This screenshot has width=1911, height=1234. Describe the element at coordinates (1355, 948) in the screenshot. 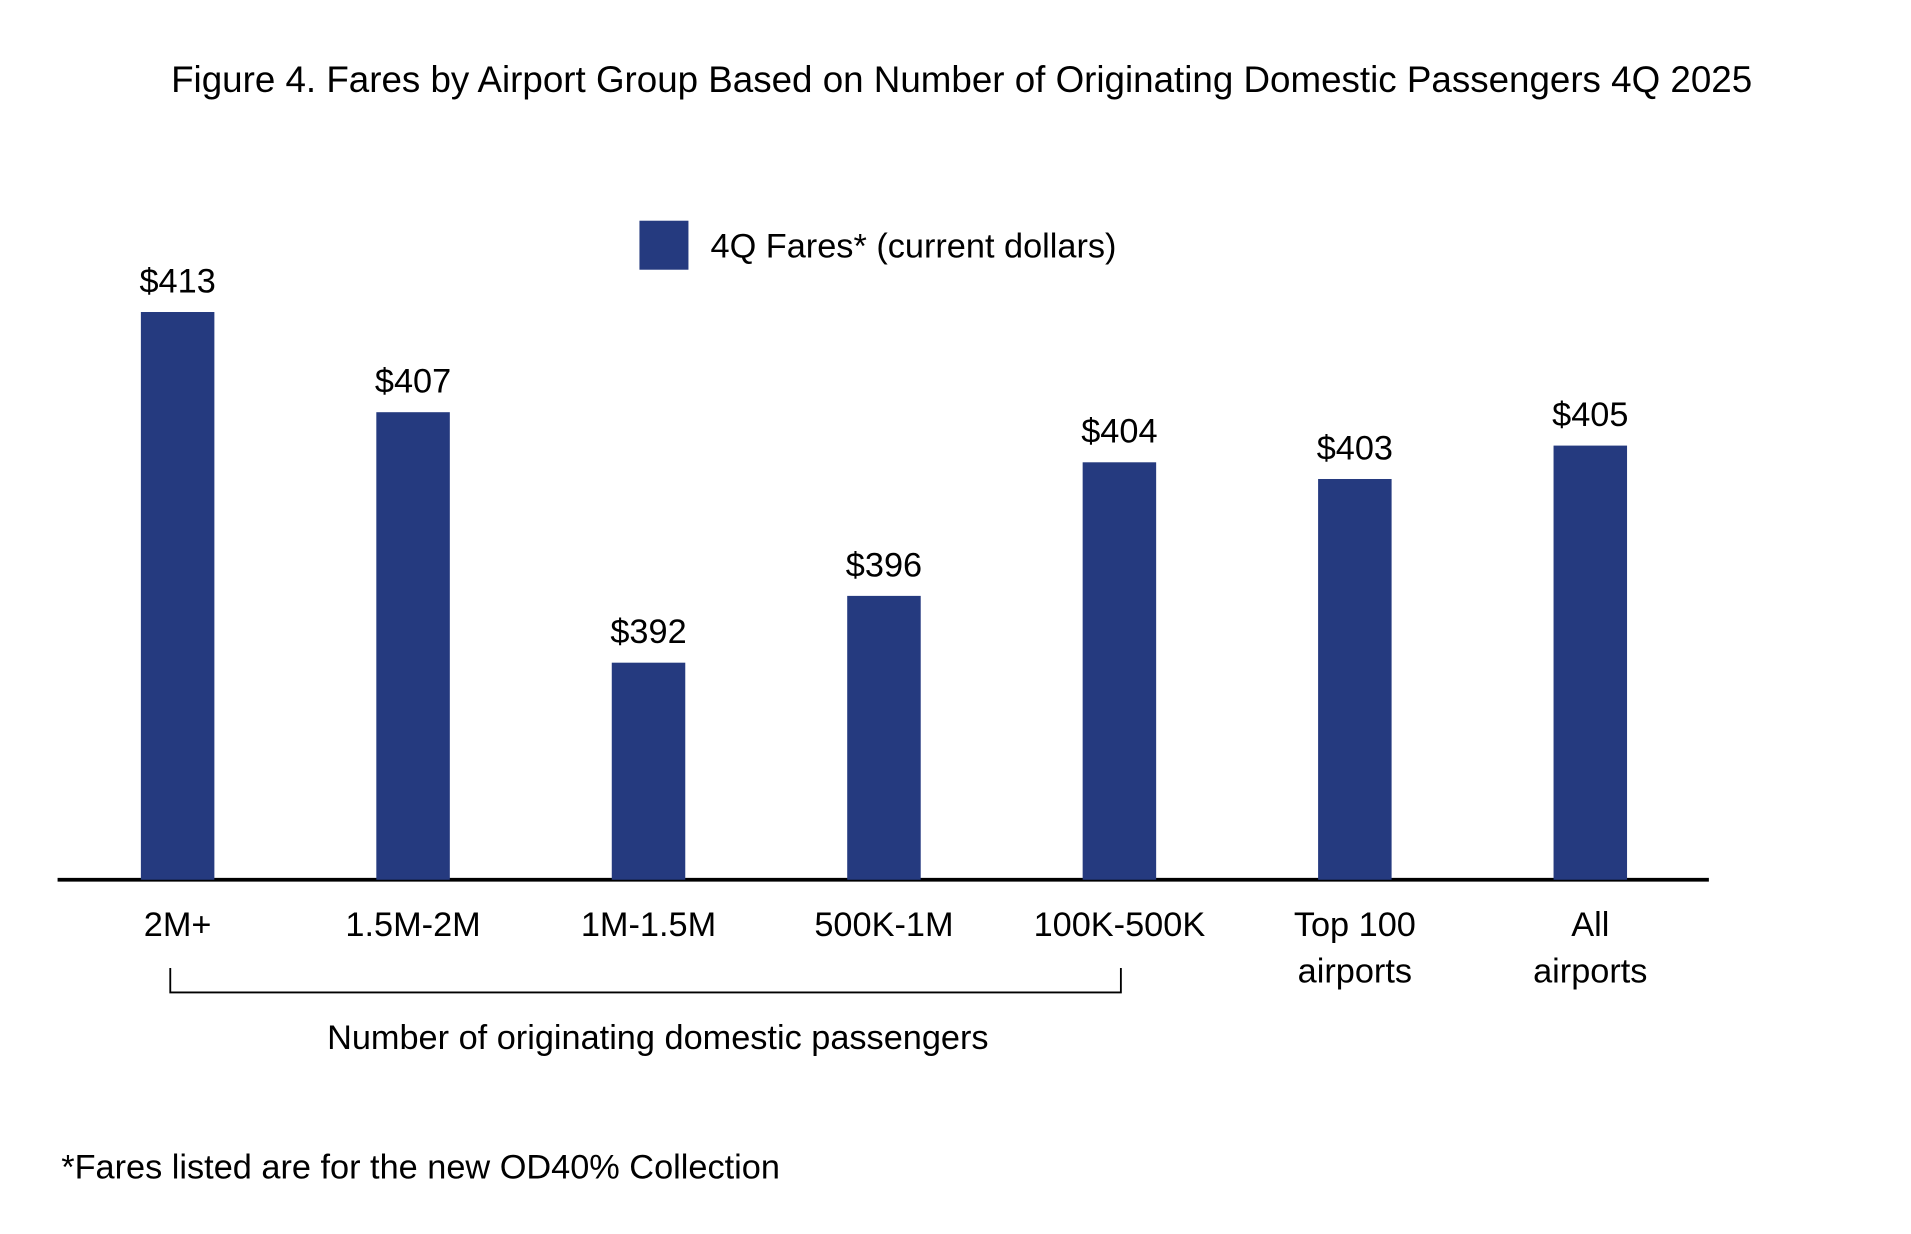

I see `x-tick-label: Top 100 airports` at that location.